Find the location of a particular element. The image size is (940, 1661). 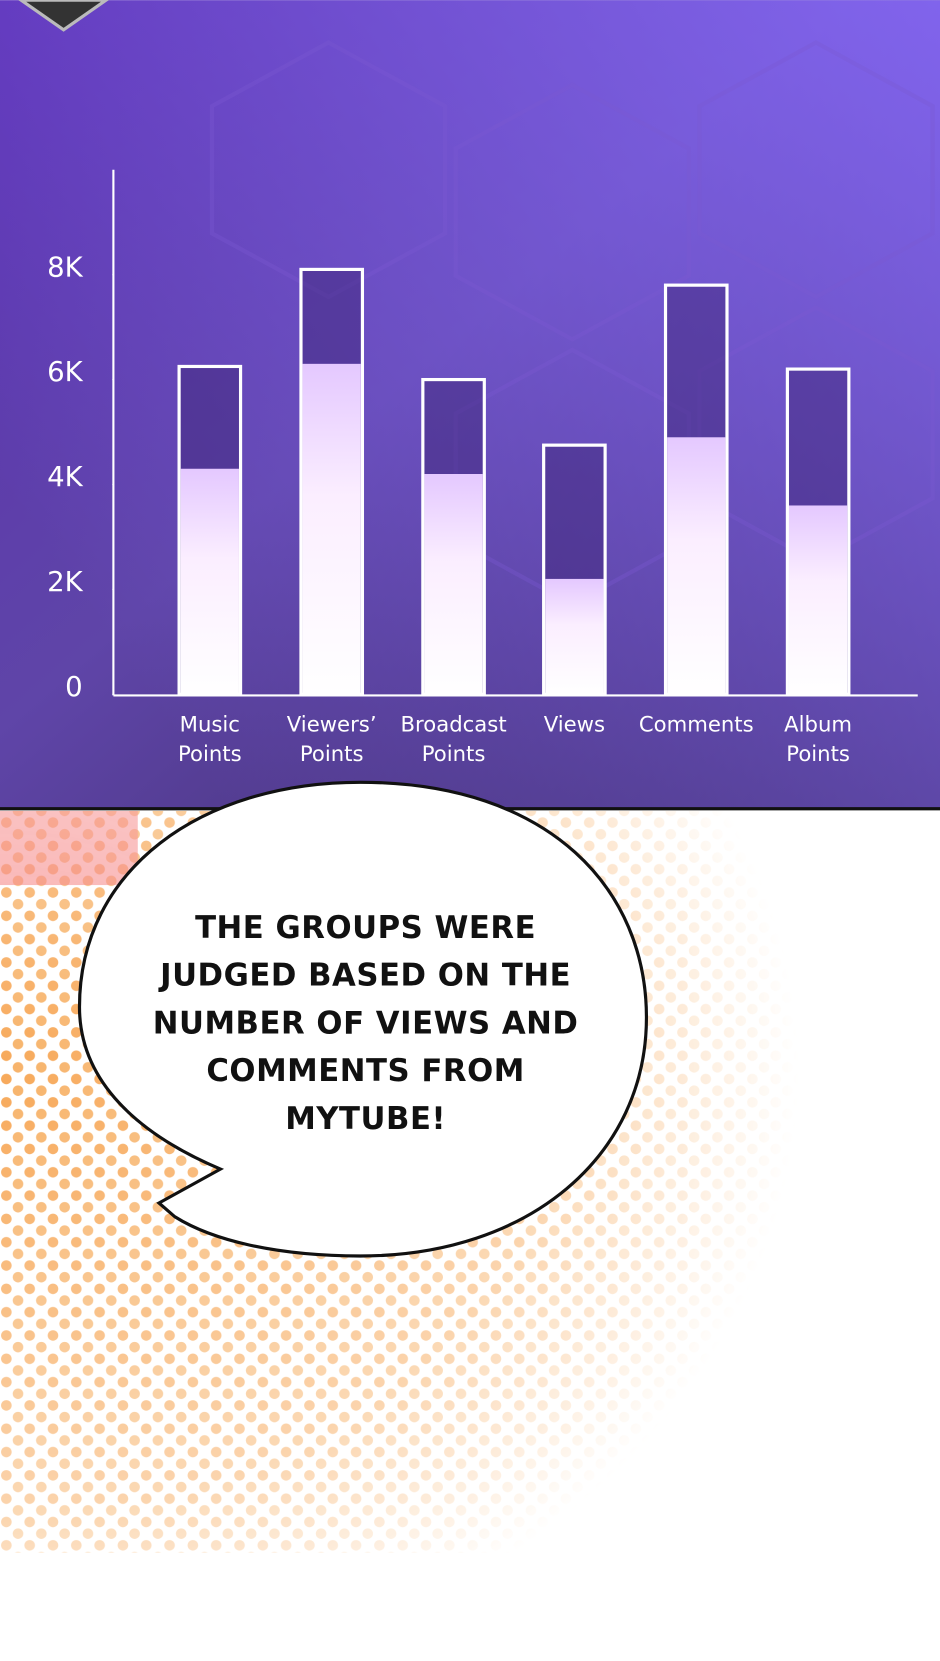

bubble-text: MYTUBE! is located at coordinates (365, 1119).